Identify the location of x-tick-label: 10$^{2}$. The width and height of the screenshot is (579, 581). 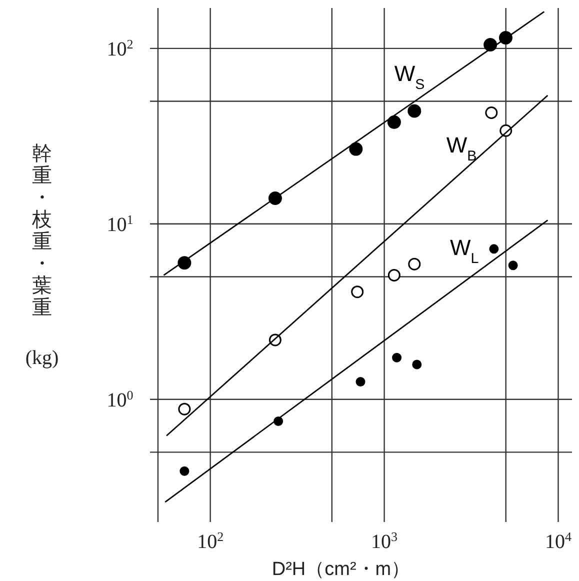
(210, 540).